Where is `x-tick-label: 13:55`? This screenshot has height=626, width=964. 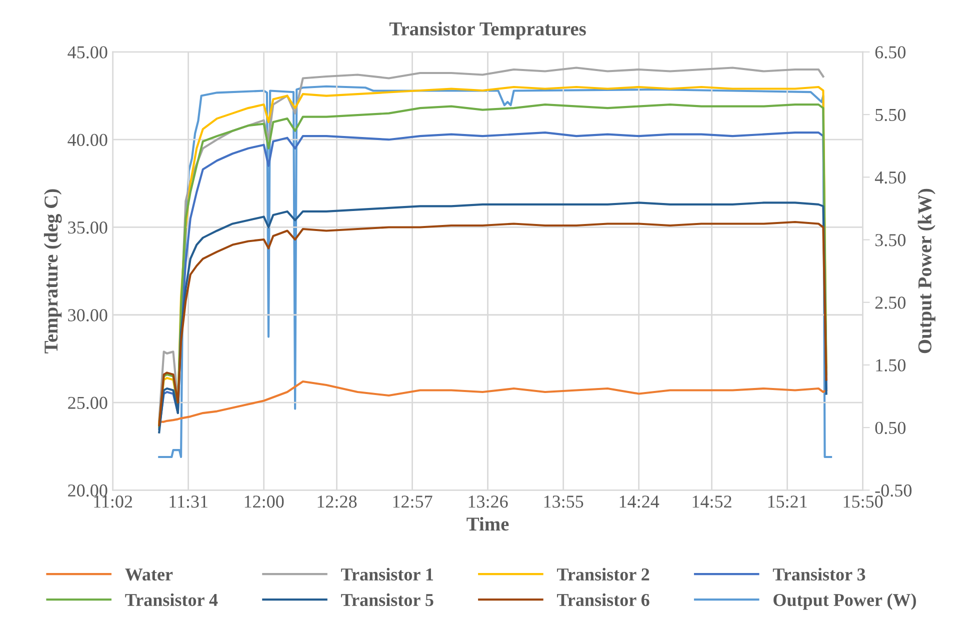
x-tick-label: 13:55 is located at coordinates (564, 502).